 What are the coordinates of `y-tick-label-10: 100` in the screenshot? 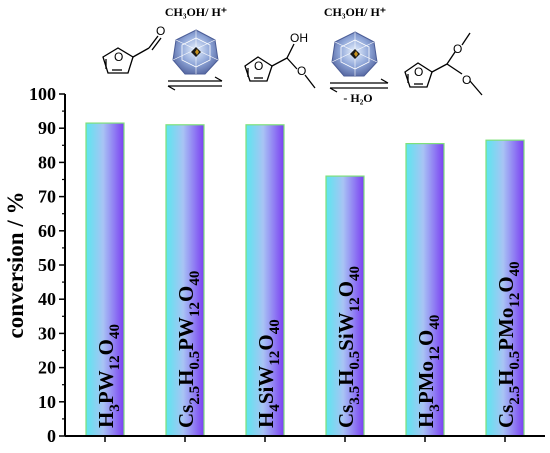 It's located at (42, 94).